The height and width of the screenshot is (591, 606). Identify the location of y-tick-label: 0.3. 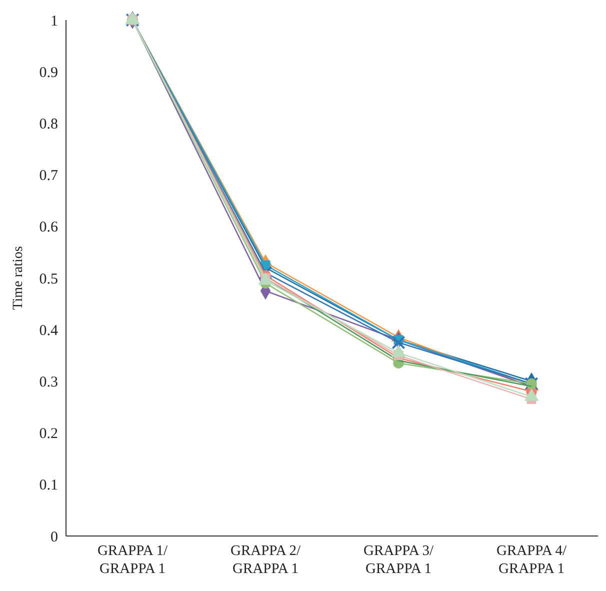
(48, 382).